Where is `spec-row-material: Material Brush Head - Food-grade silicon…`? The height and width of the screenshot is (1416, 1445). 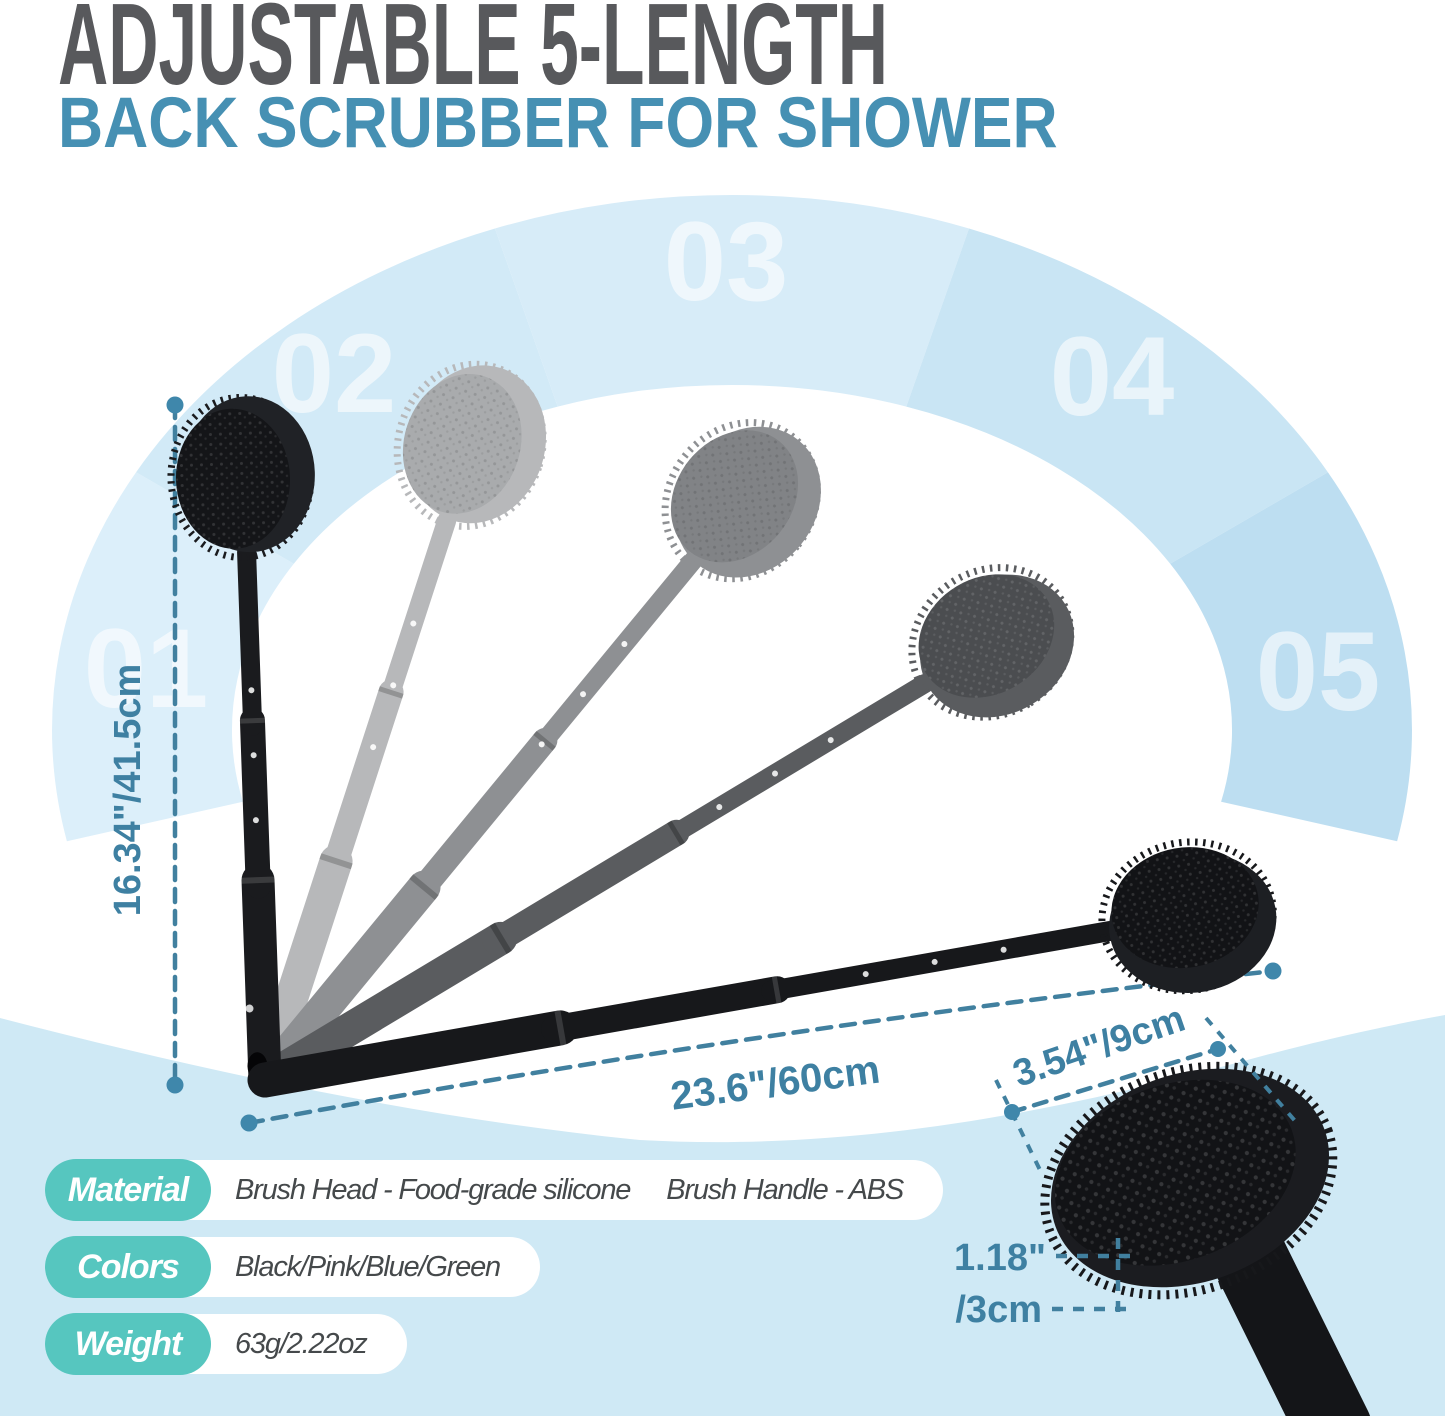 spec-row-material: Material Brush Head - Food-grade silicon… is located at coordinates (494, 1190).